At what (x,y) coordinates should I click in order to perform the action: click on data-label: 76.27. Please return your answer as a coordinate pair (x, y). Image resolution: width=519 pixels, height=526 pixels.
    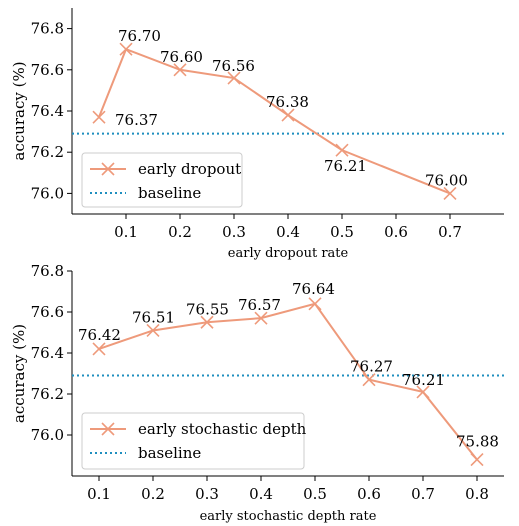
    Looking at the image, I should click on (371, 367).